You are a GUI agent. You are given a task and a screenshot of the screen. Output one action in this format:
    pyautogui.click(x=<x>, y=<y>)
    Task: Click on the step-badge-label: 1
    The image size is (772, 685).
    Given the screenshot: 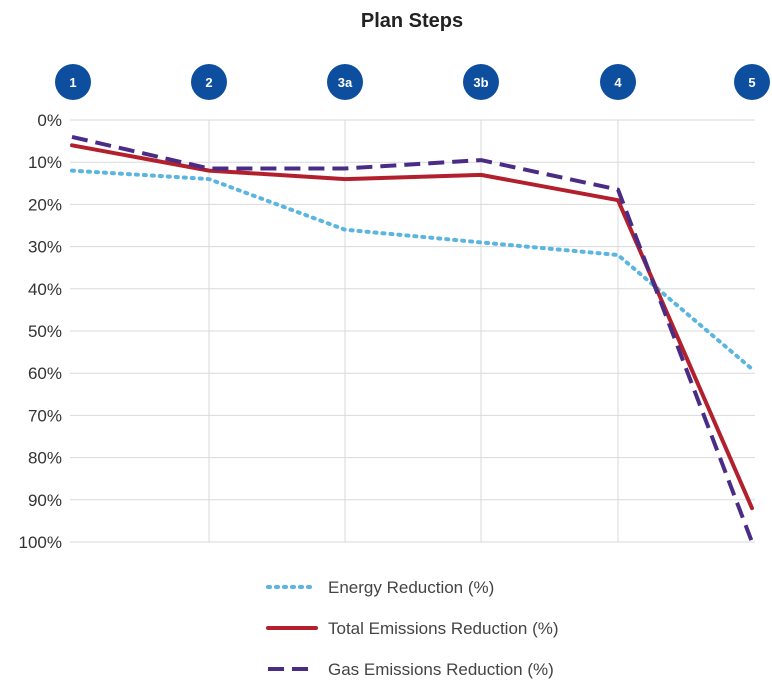 What is the action you would take?
    pyautogui.click(x=72, y=82)
    